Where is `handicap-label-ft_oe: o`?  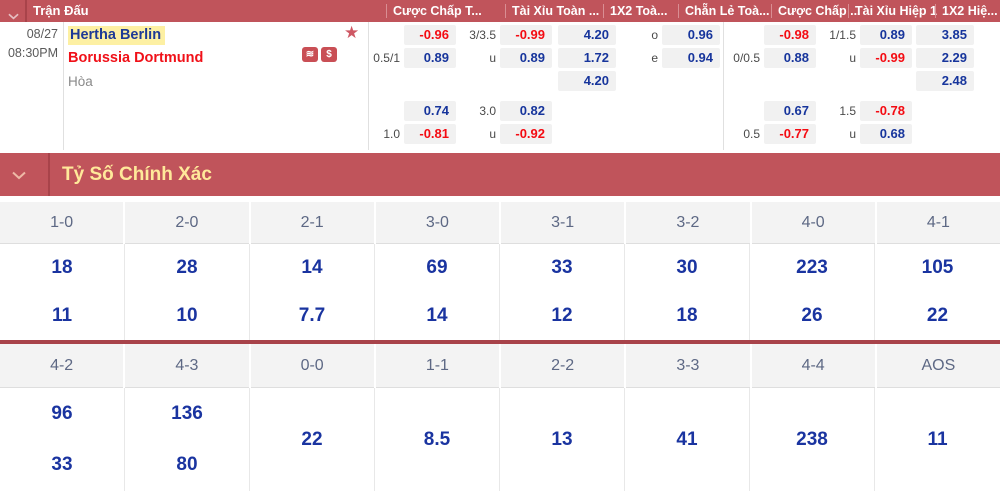
handicap-label-ft_oe: o is located at coordinates (654, 35).